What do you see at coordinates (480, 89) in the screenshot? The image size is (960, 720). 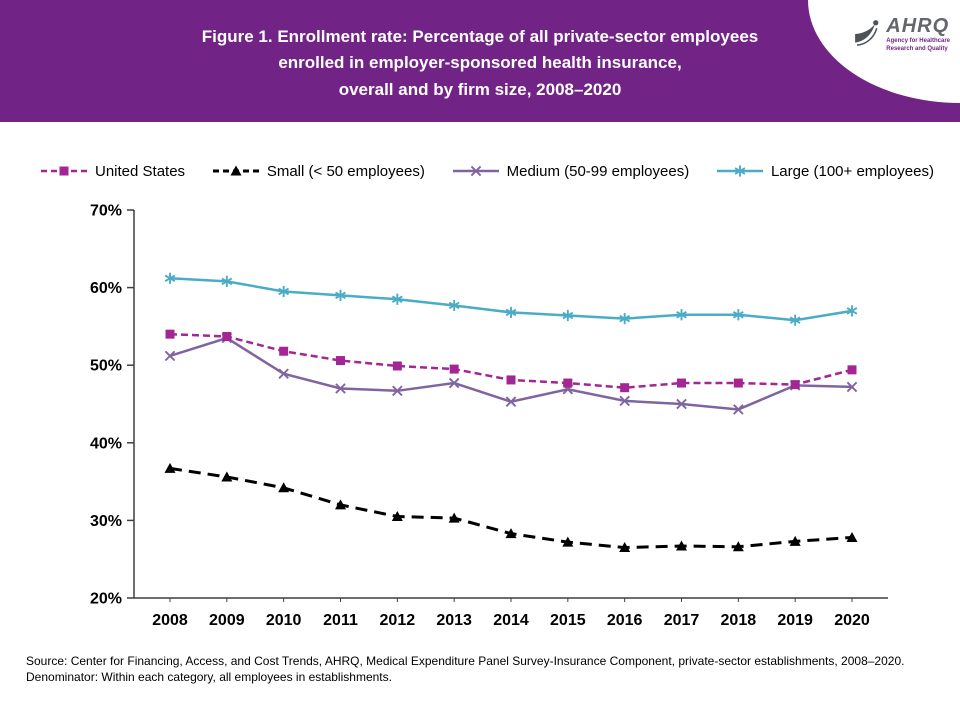 I see `figure-title-line-3: overall and by firm size, 2008–2020` at bounding box center [480, 89].